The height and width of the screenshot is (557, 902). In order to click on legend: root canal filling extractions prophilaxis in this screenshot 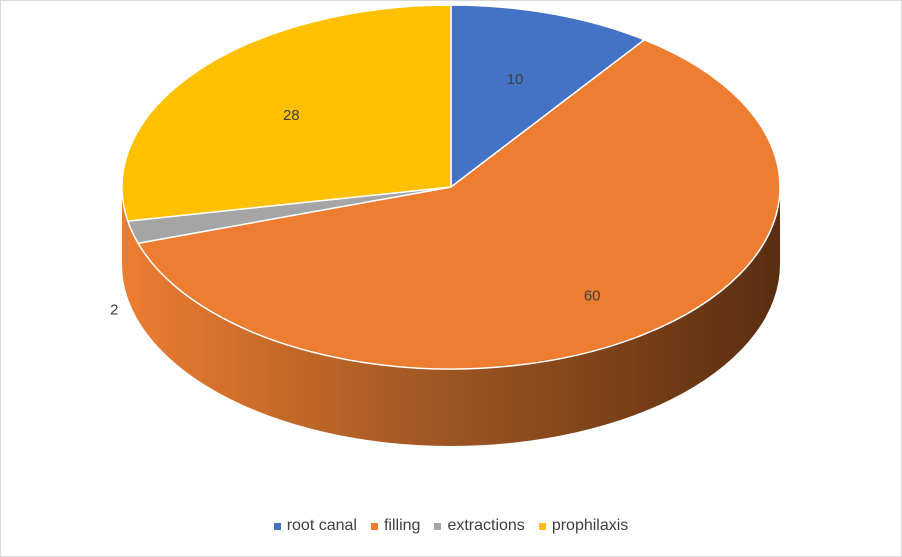, I will do `click(451, 526)`.